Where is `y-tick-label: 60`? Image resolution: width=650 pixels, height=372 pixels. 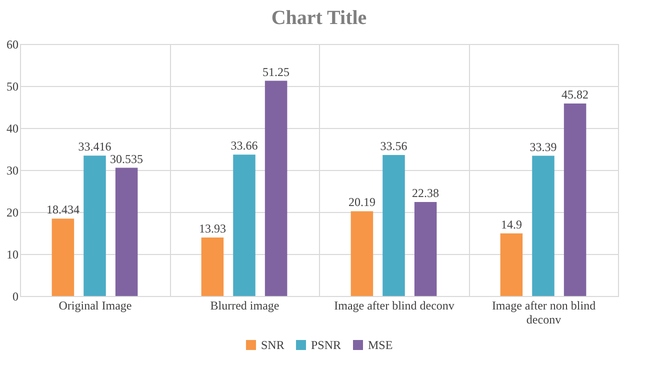 y-tick-label: 60 is located at coordinates (12, 45).